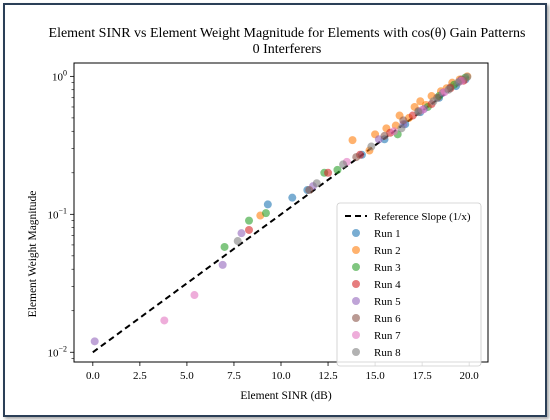 The height and width of the screenshot is (420, 550). What do you see at coordinates (59, 75) in the screenshot?
I see `y-tick-label: 10⁰` at bounding box center [59, 75].